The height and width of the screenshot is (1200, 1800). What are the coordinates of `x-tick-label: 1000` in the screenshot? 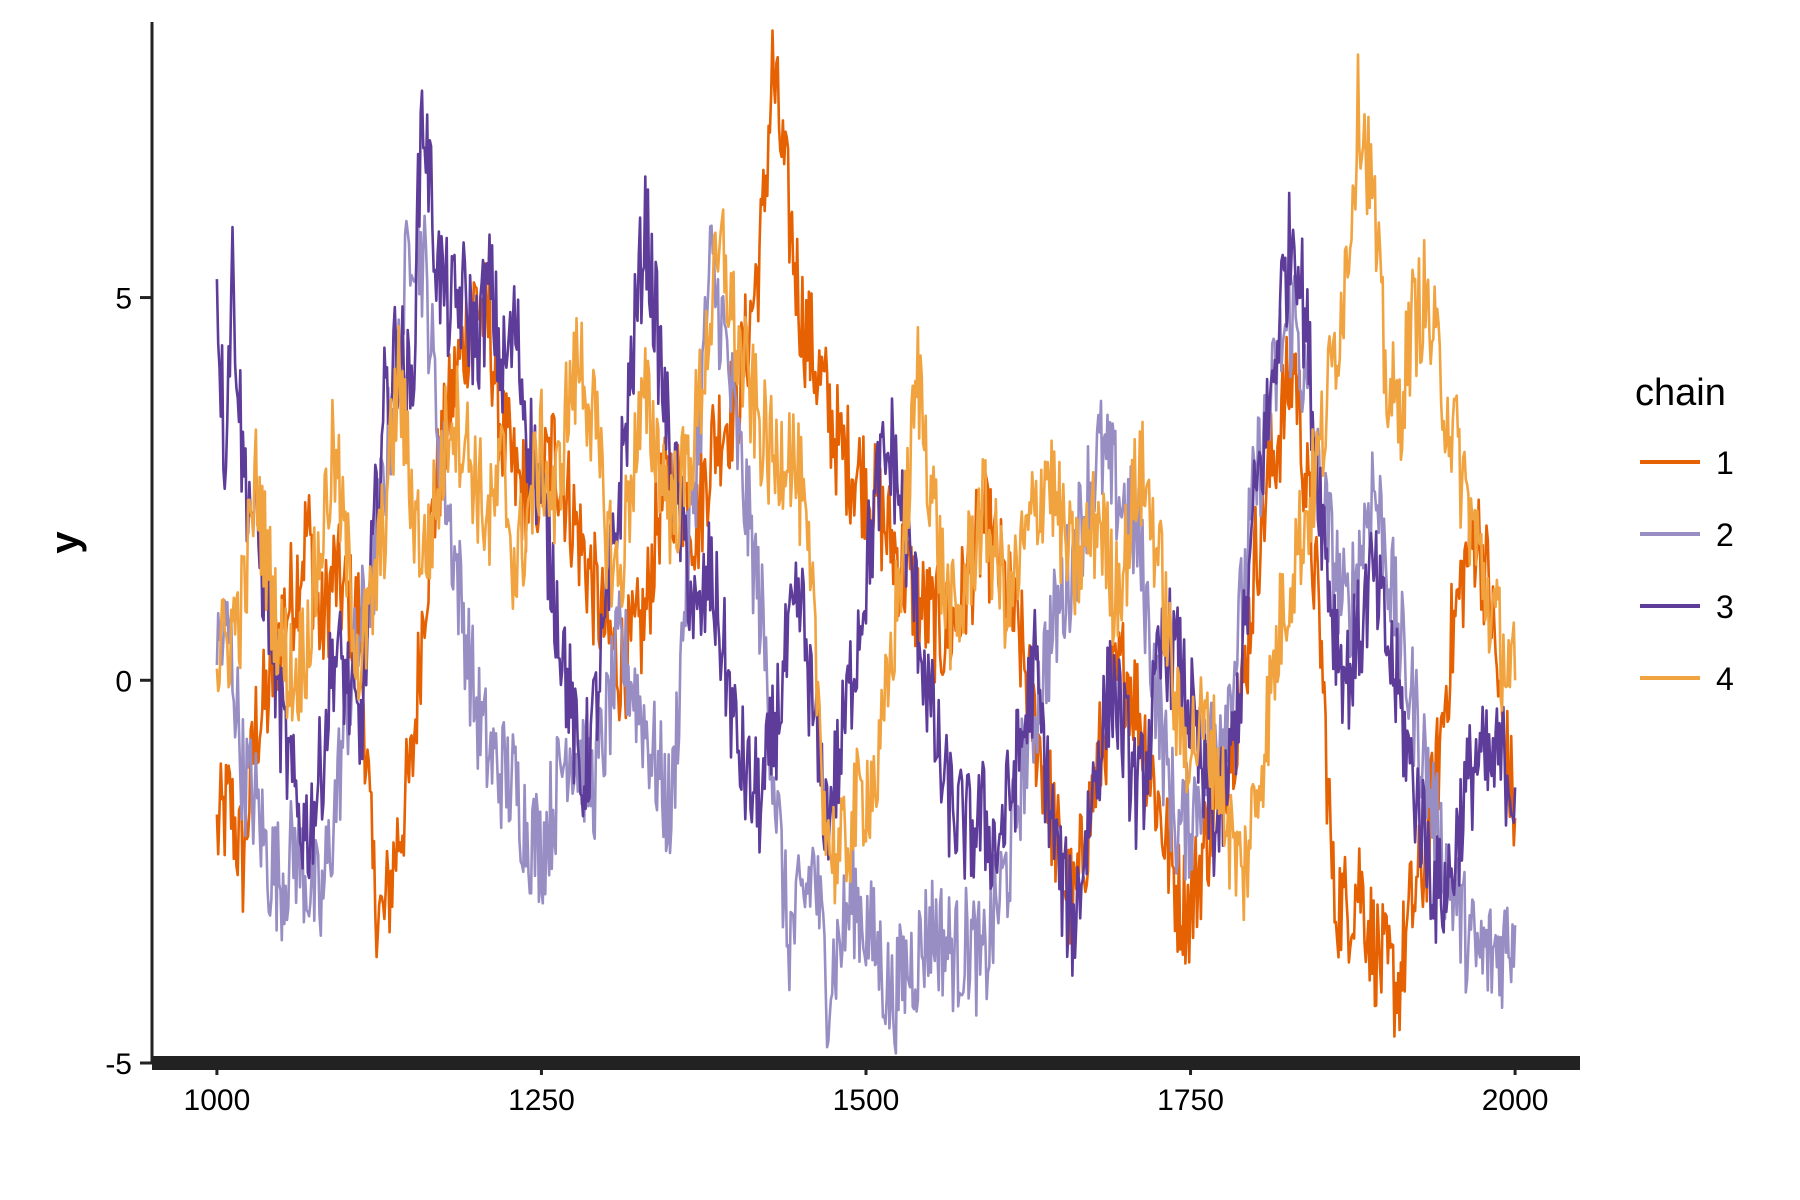 It's located at (217, 1100).